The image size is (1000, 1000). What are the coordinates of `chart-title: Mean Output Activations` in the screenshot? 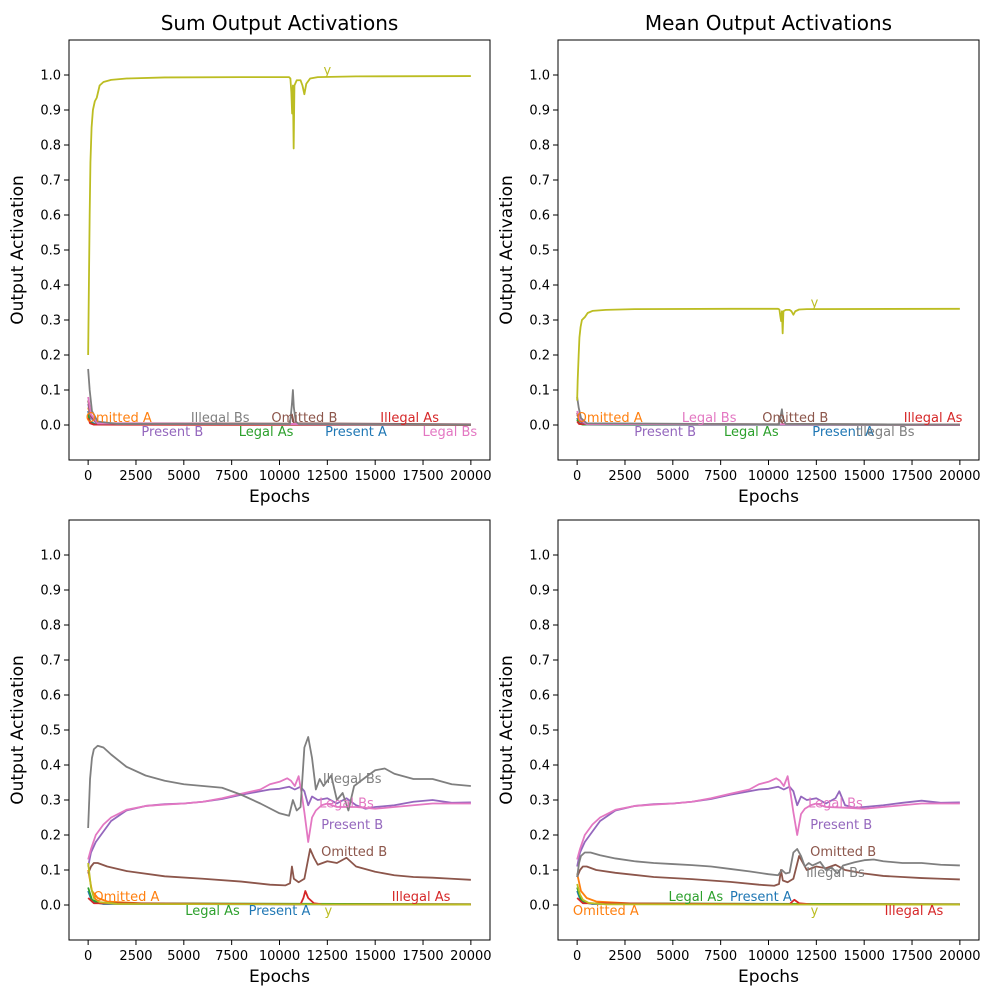 It's located at (768, 23).